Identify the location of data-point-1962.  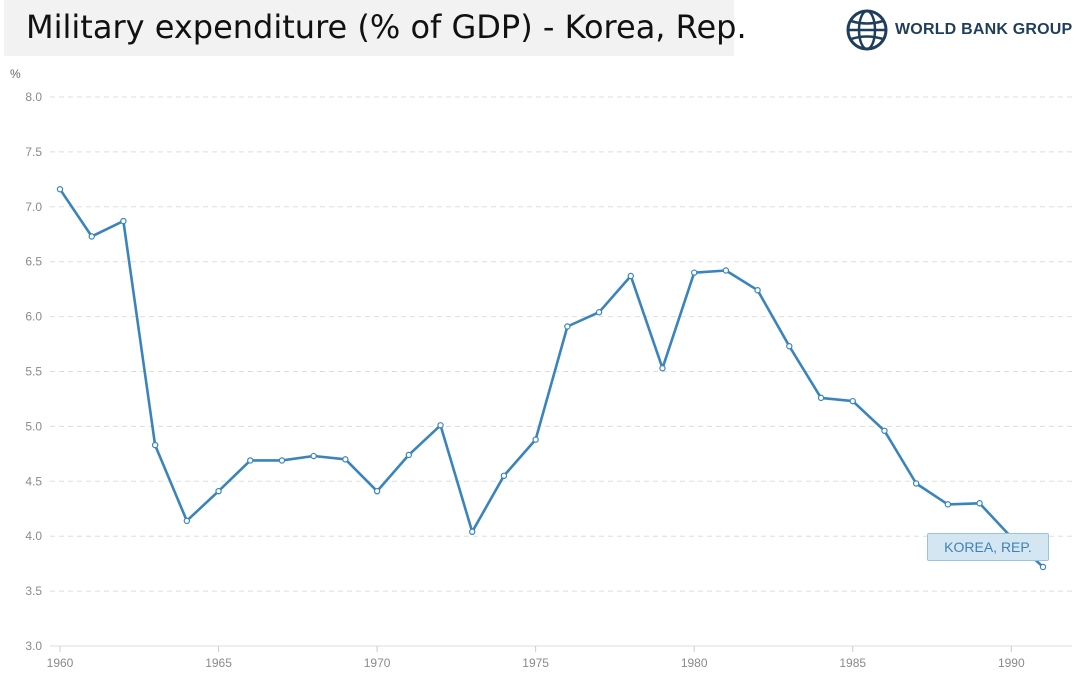
(123, 221).